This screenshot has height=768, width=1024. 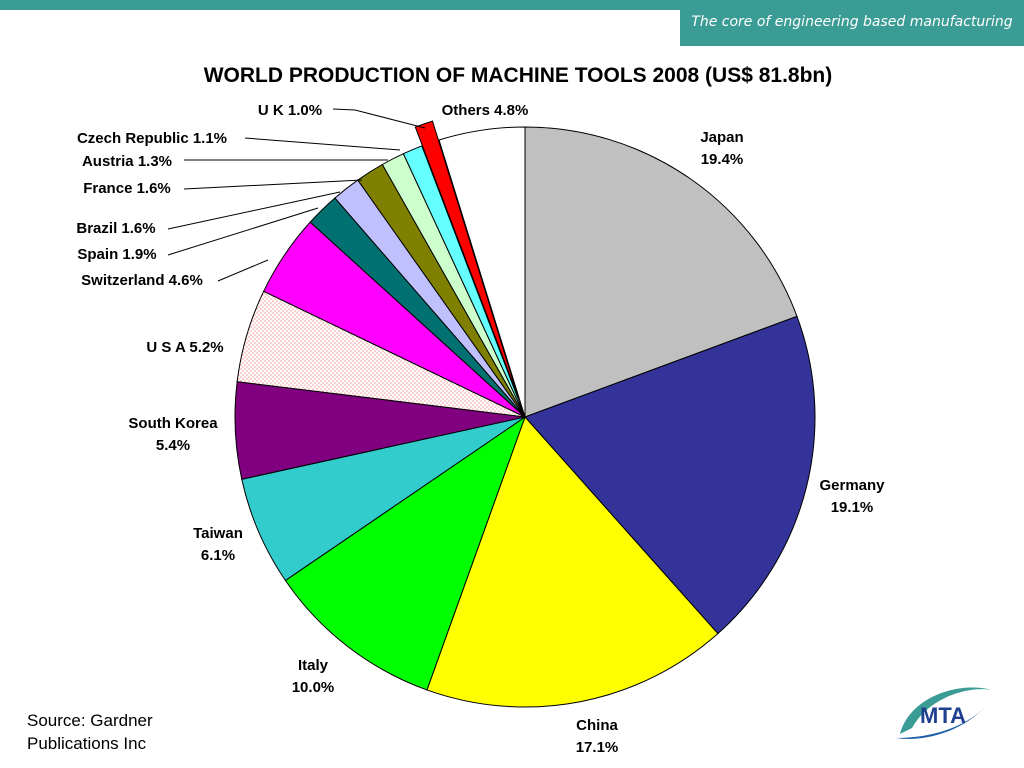 What do you see at coordinates (152, 138) in the screenshot?
I see `slice-label-czech-republic: Czech Republic 1.1%` at bounding box center [152, 138].